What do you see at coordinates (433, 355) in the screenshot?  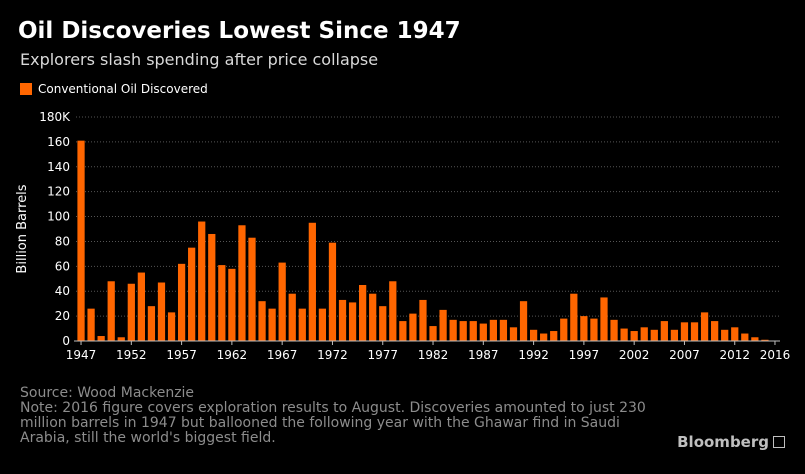 I see `x-tick-label: 1982` at bounding box center [433, 355].